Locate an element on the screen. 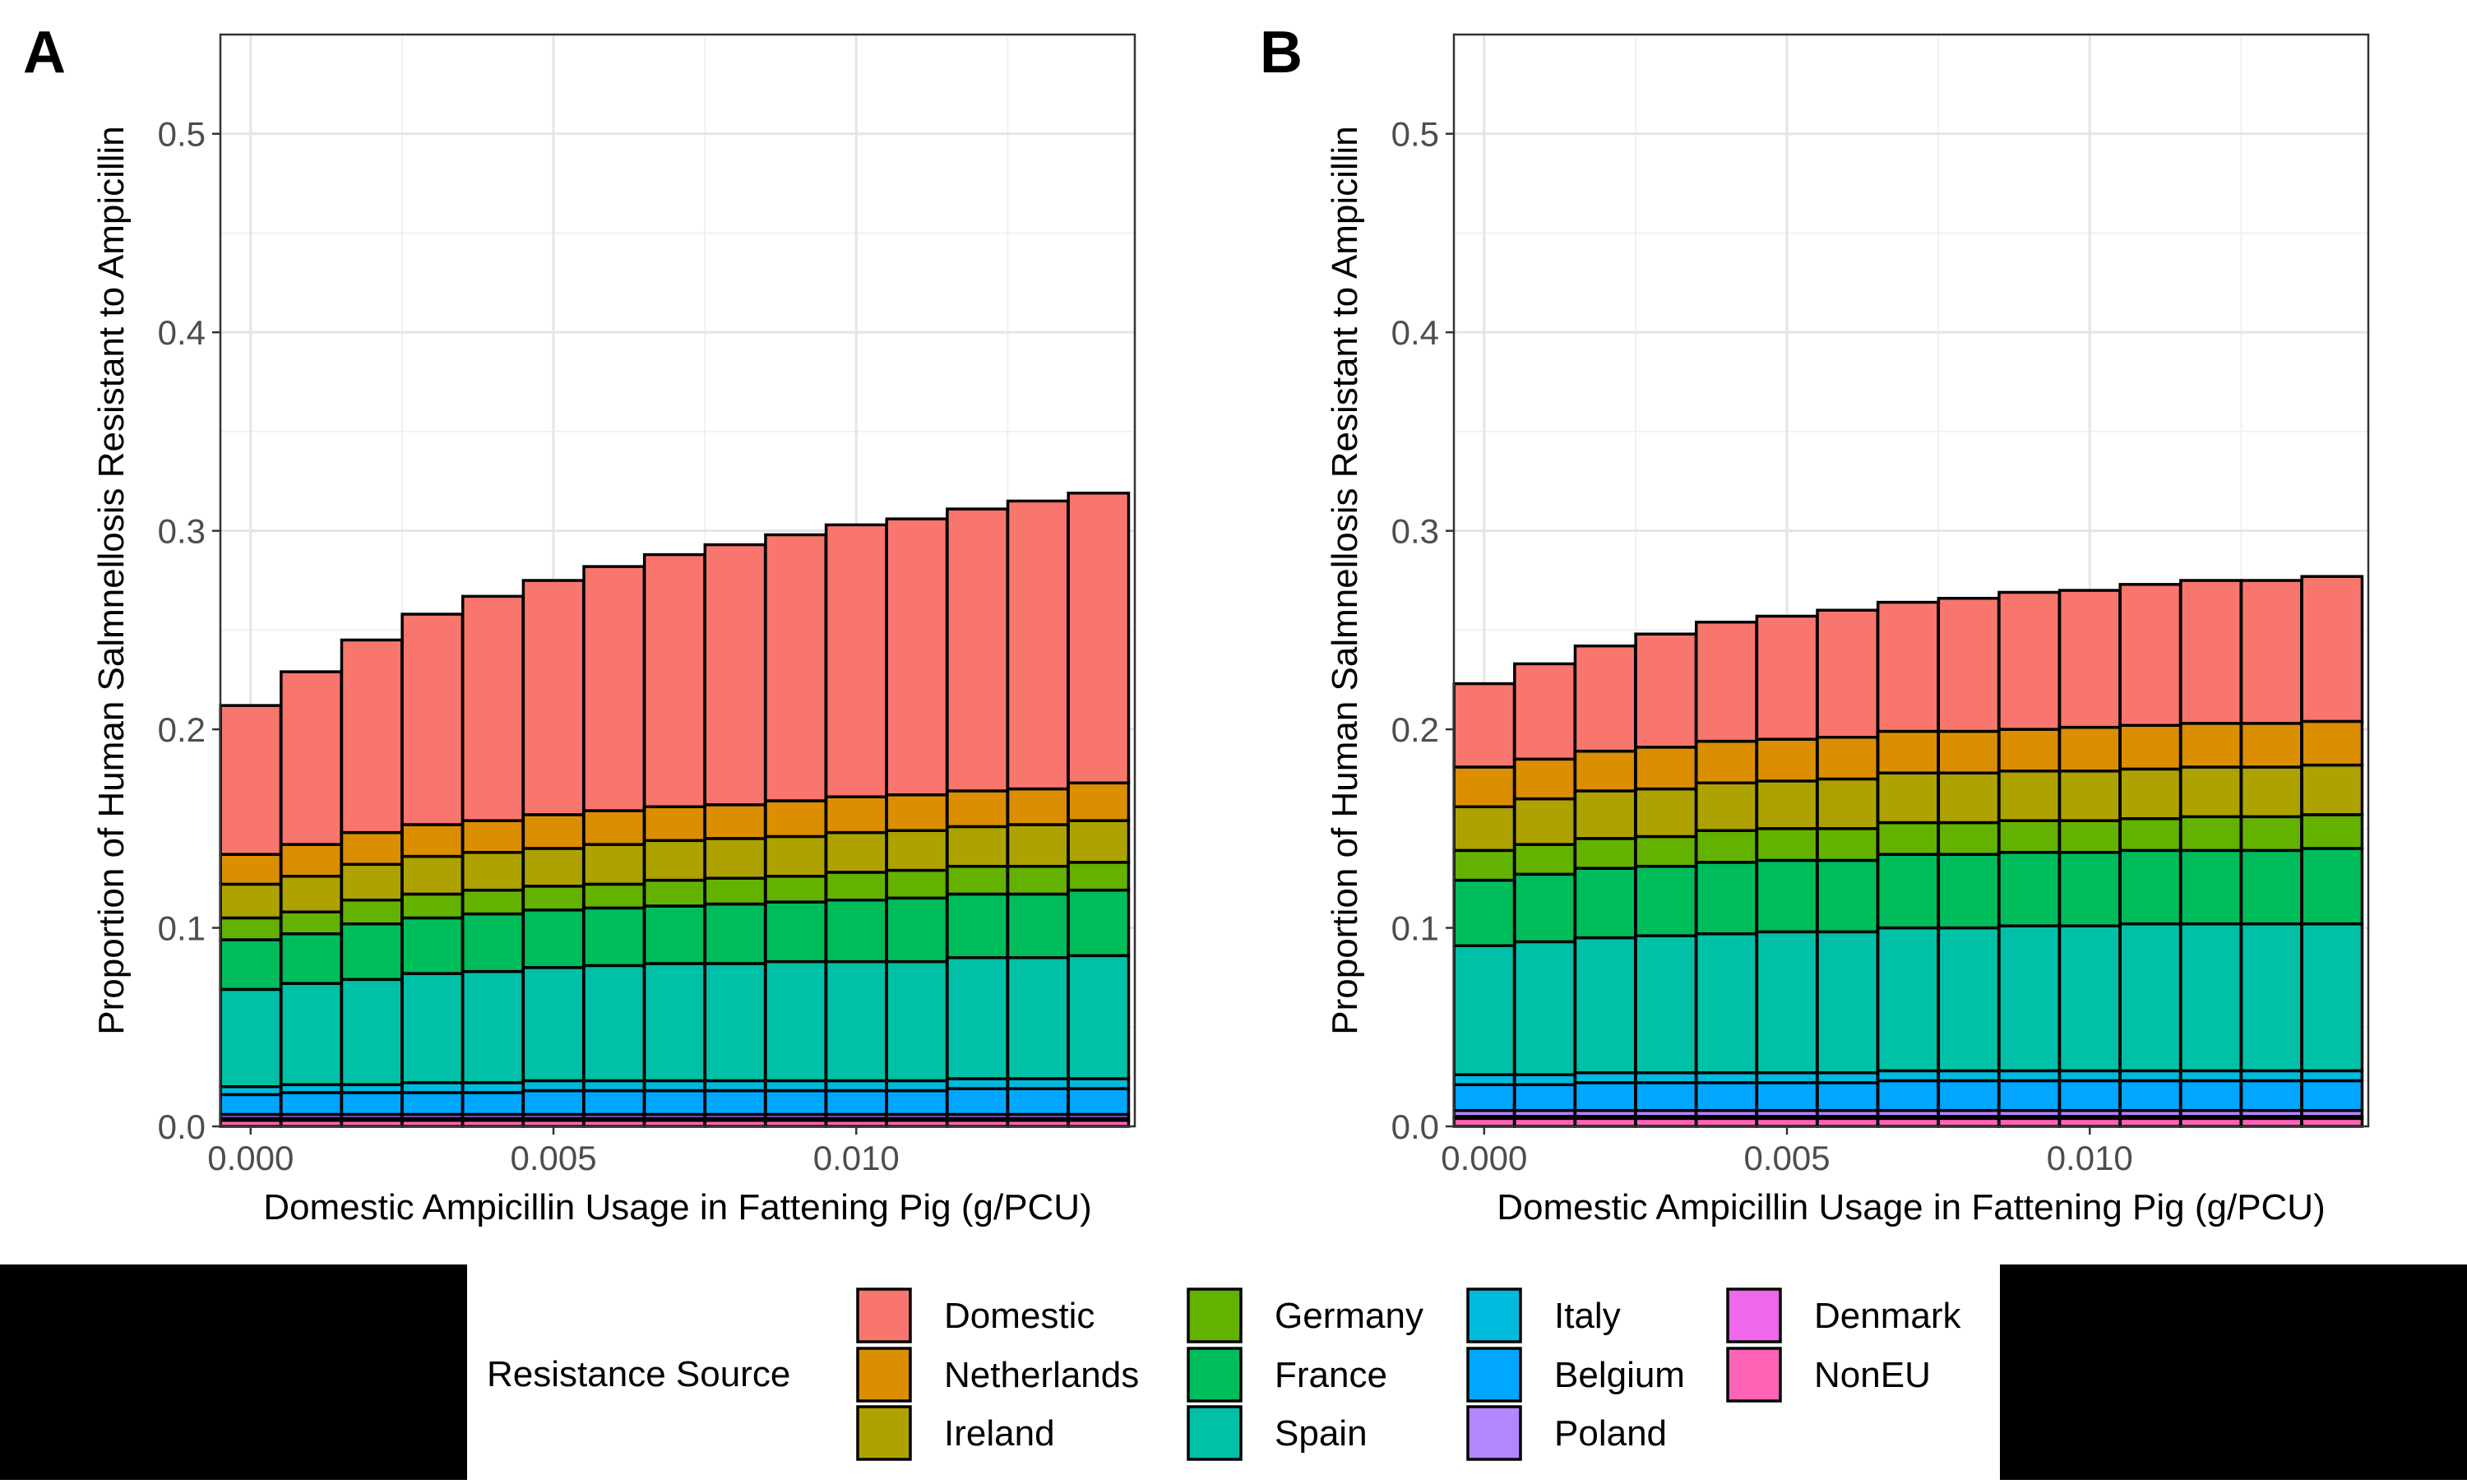  y-tick-label: 0.4 is located at coordinates (182, 333).